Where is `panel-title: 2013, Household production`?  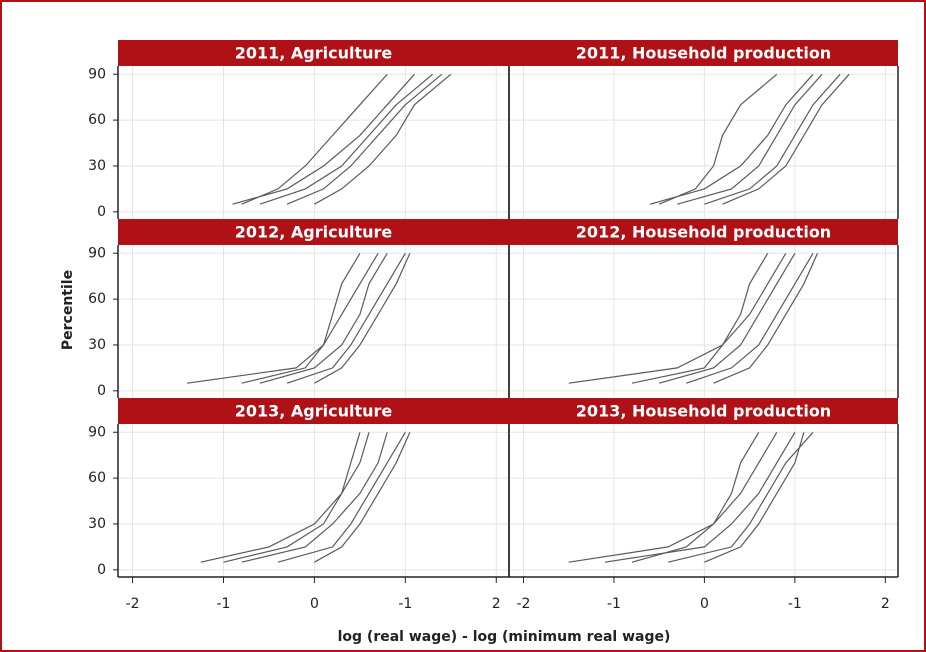
panel-title: 2013, Household production is located at coordinates (703, 411).